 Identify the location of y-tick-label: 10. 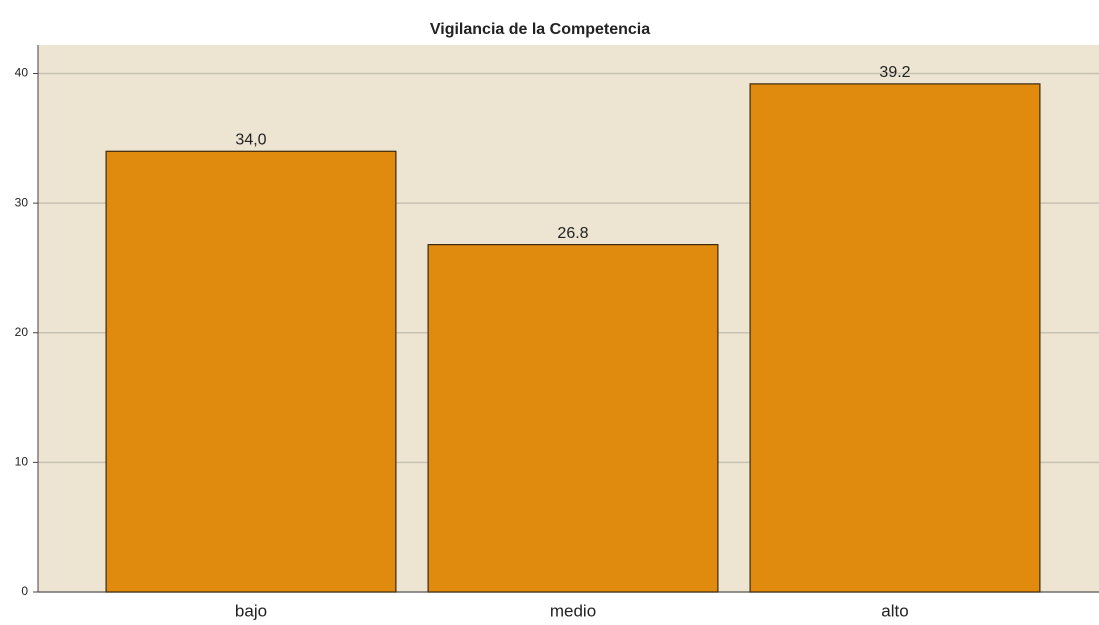
(22, 462).